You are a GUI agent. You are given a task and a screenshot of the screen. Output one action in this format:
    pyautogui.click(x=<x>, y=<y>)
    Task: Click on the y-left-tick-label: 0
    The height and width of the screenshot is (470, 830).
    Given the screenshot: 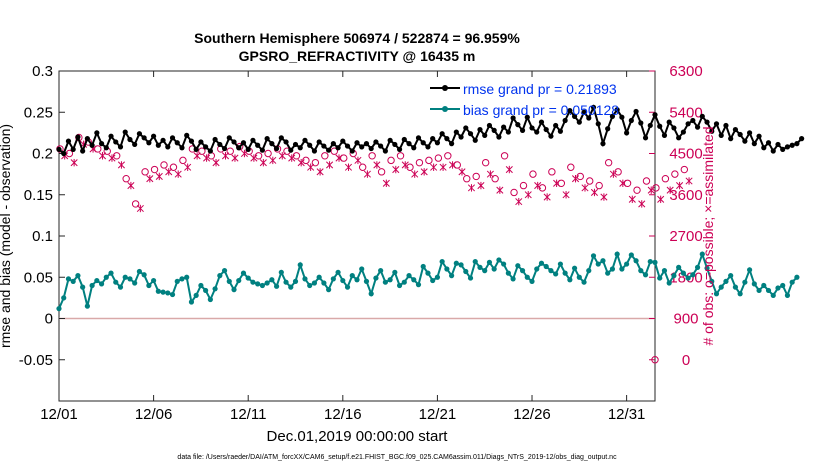 What is the action you would take?
    pyautogui.click(x=49, y=319)
    